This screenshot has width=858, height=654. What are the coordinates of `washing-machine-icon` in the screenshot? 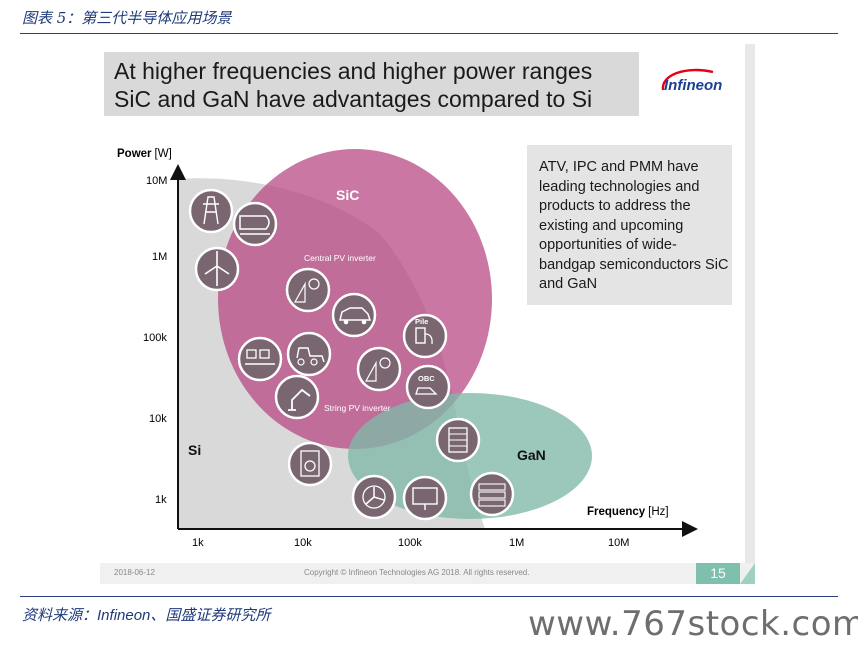 It's located at (310, 464).